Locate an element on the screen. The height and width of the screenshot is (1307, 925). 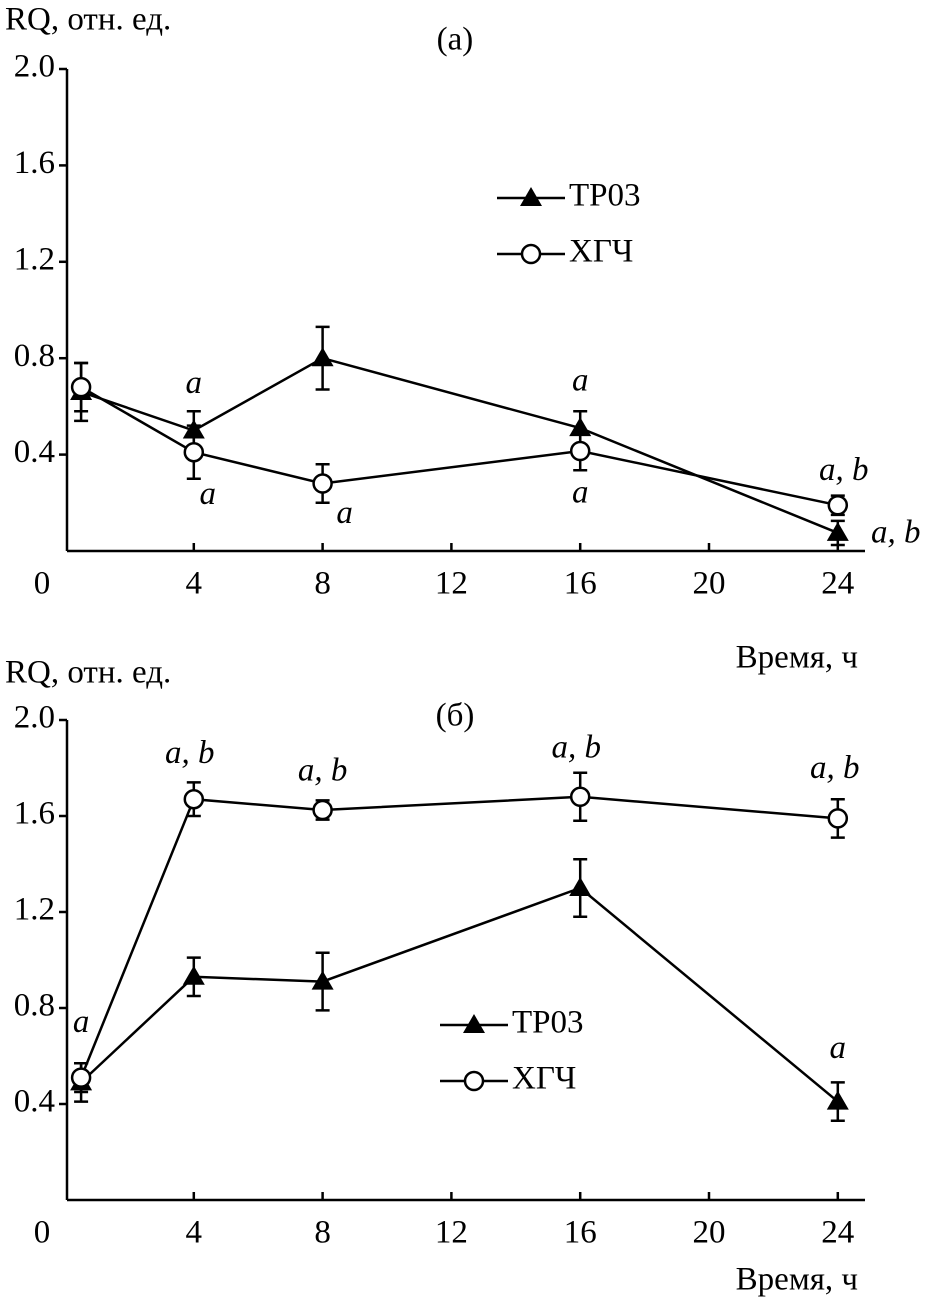
panel-title: (б) is located at coordinates (455, 716).